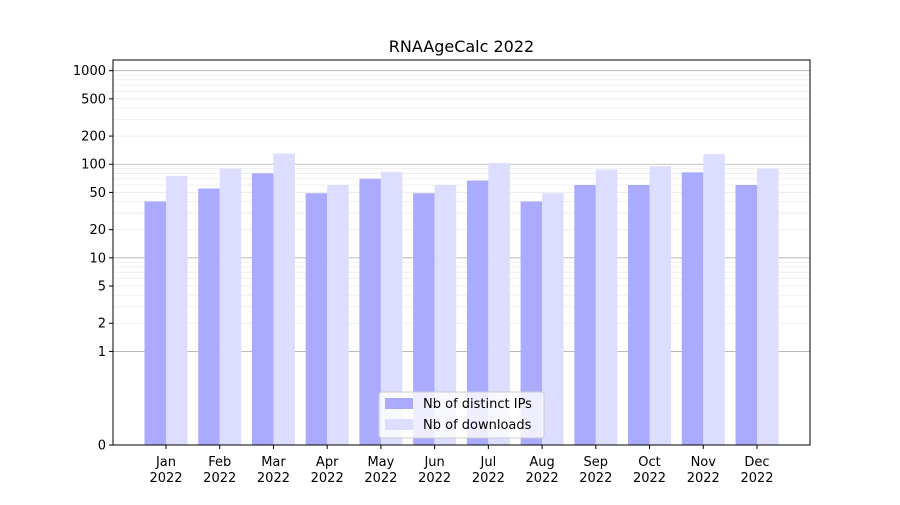  What do you see at coordinates (649, 462) in the screenshot?
I see `x-tick-label-month: Oct` at bounding box center [649, 462].